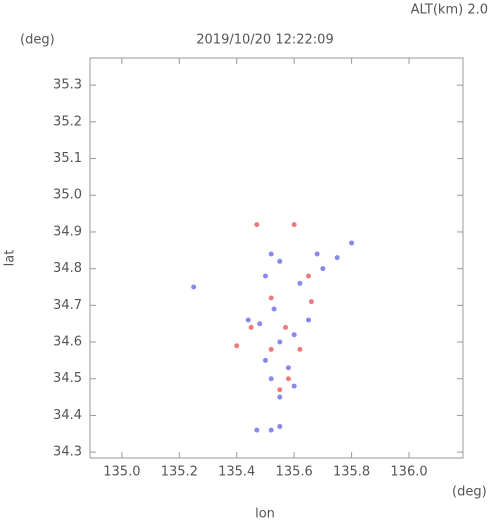 The height and width of the screenshot is (521, 491). What do you see at coordinates (67, 195) in the screenshot?
I see `y-tick-label: 35.0` at bounding box center [67, 195].